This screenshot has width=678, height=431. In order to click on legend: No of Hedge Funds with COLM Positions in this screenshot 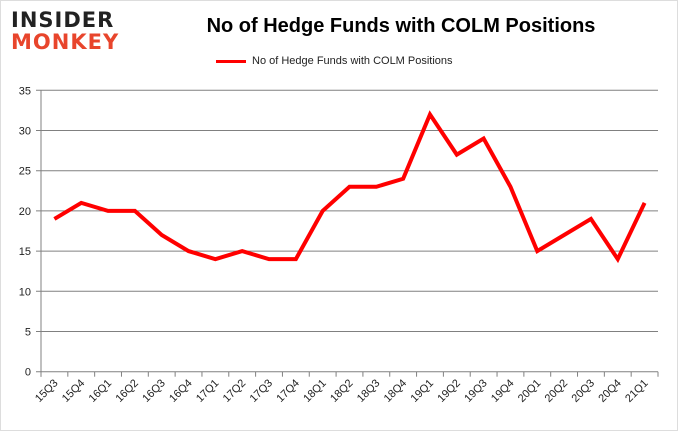, I will do `click(334, 61)`.